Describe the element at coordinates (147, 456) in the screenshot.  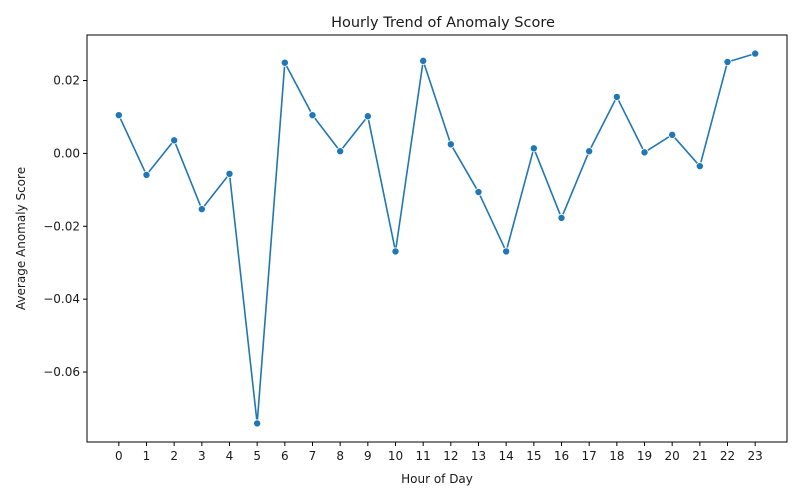
I see `x-tick-label: 1` at that location.